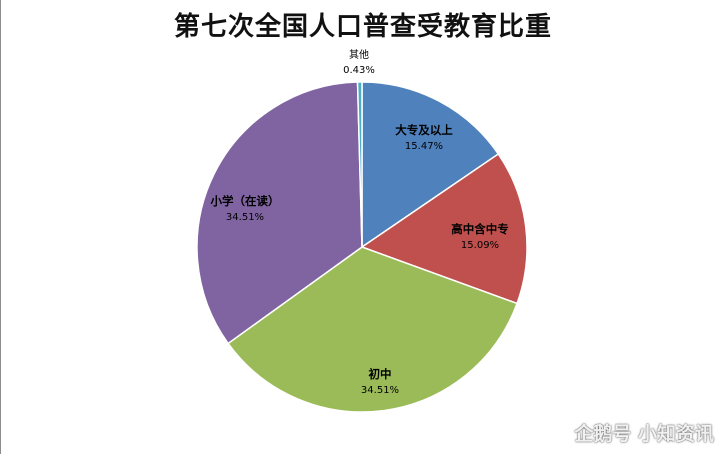  Describe the element at coordinates (480, 229) in the screenshot. I see `slice-label-high-school: 高中含中专` at that location.